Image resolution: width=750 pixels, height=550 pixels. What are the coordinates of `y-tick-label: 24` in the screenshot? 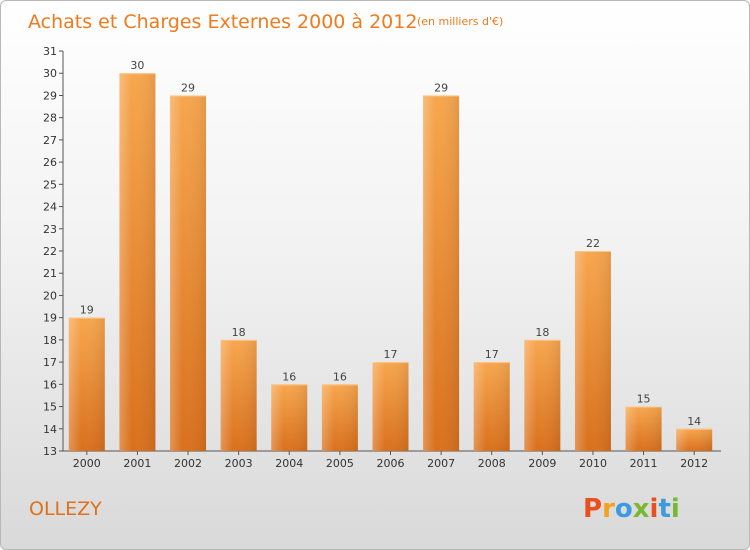 It's located at (50, 207).